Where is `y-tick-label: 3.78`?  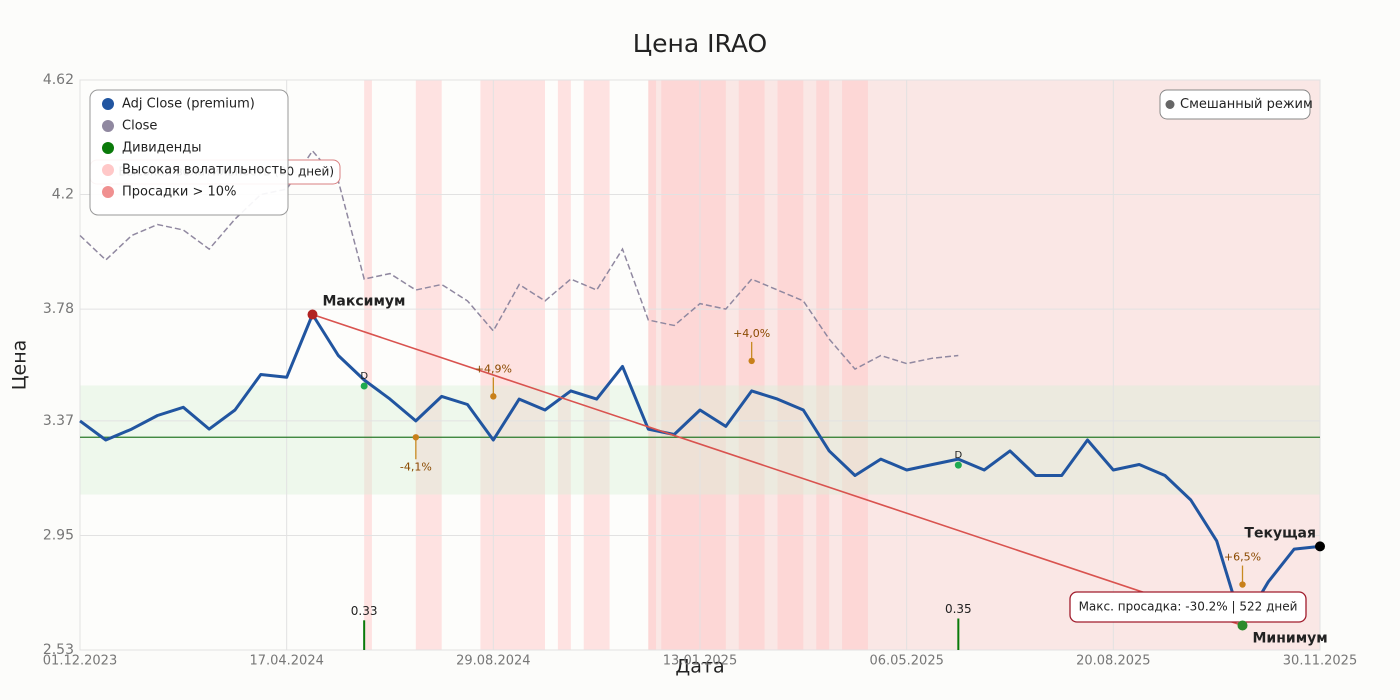 y-tick-label: 3.78 is located at coordinates (58, 309).